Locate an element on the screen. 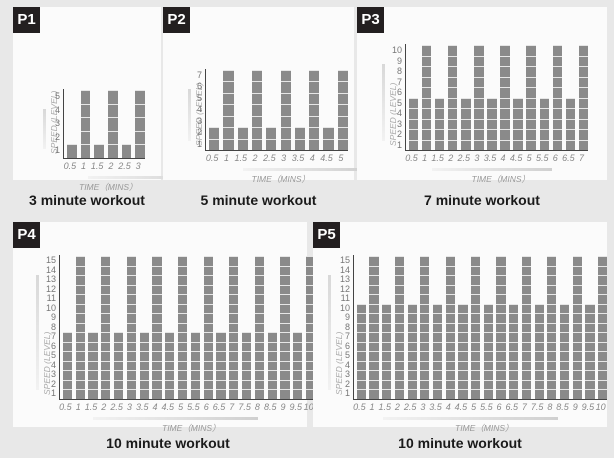  x-axis-line is located at coordinates (276, 150).